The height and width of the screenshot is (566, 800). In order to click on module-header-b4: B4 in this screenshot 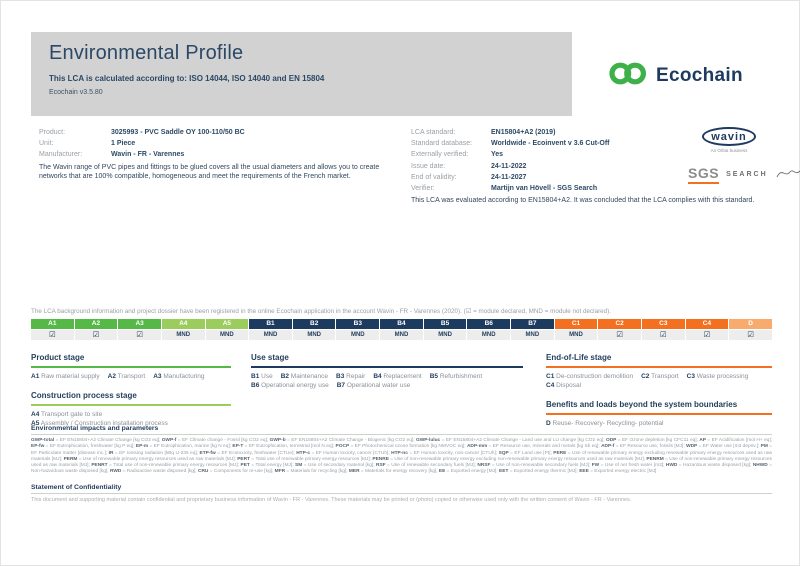, I will do `click(401, 324)`.